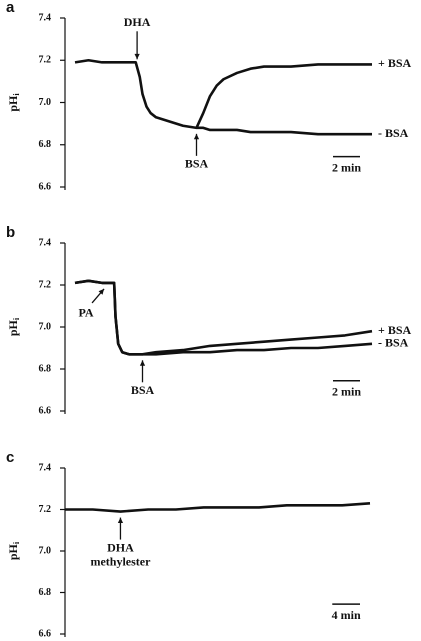  I want to click on annotation-text: PA, so click(85, 313).